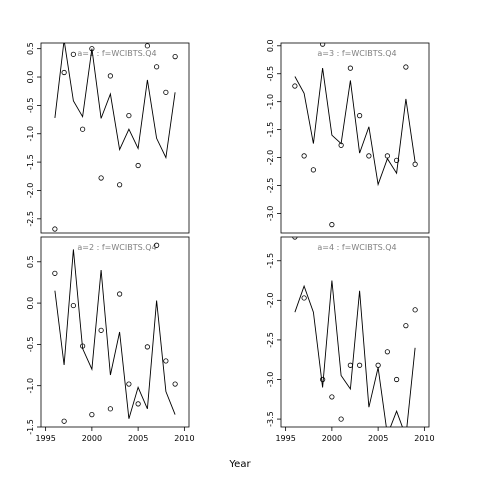  Describe the element at coordinates (270, 419) in the screenshot. I see `y-tick-label: -3.5` at that location.